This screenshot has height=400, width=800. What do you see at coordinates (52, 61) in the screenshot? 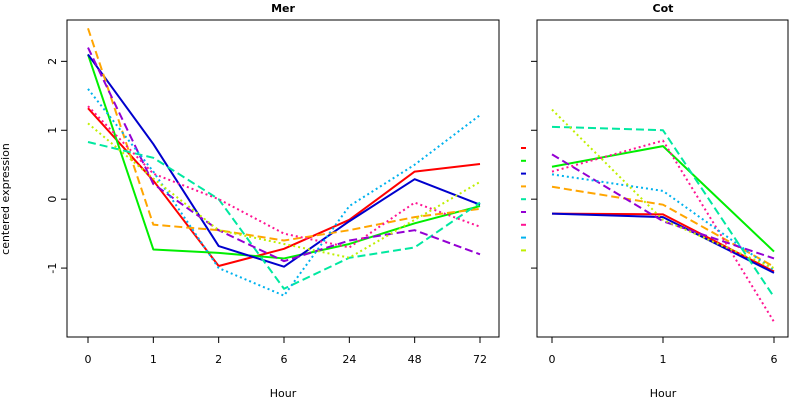
I see `y-tick-label: 2` at bounding box center [52, 61].